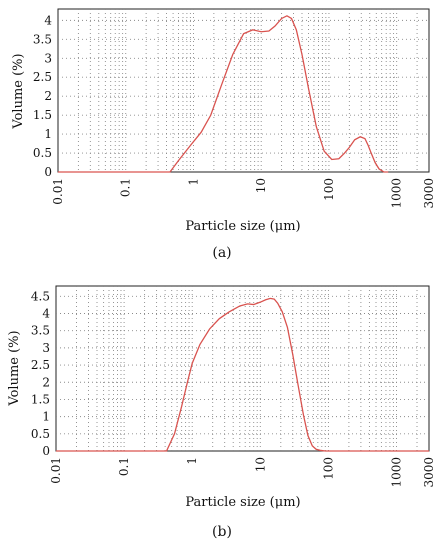 The image size is (444, 550). What do you see at coordinates (242, 226) in the screenshot?
I see `x-axis-title-a: Particle size (μm)` at bounding box center [242, 226].